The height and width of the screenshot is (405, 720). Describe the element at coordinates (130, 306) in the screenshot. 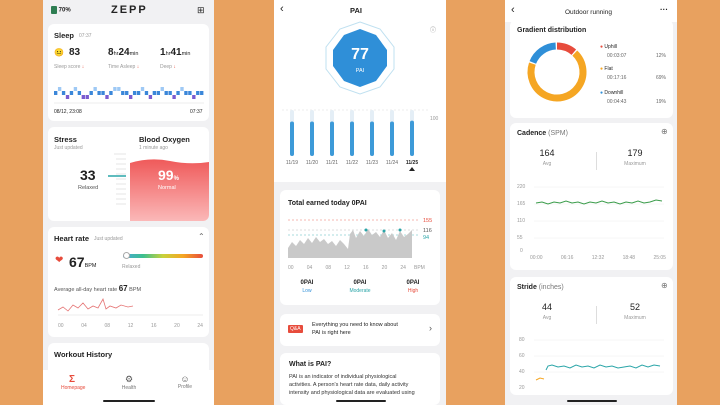

I see `heart-rate-chart` at that location.